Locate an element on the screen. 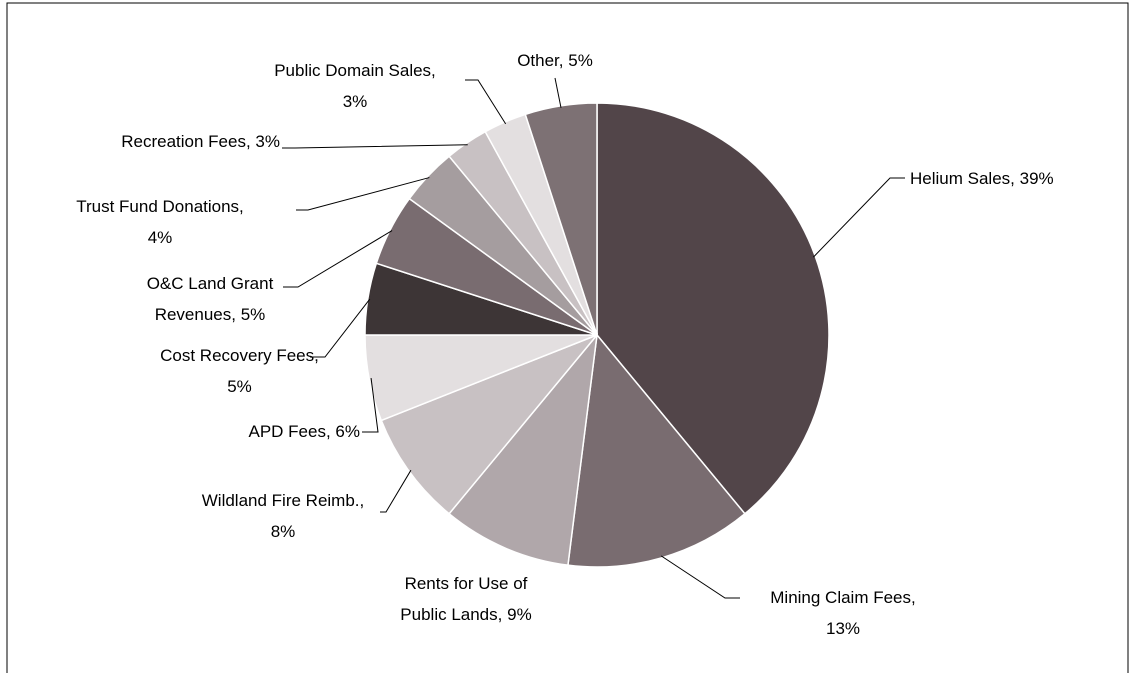  category-label: Cost Recovery Fees, is located at coordinates (239, 355).